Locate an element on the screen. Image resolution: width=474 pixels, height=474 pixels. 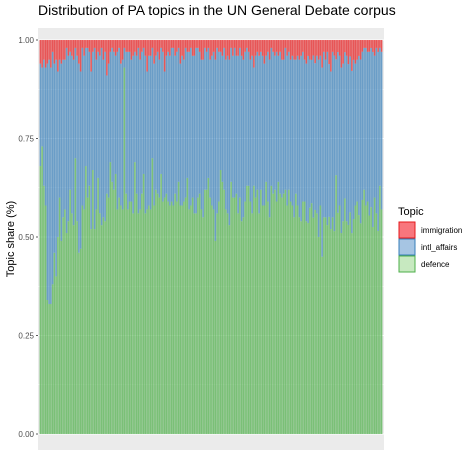
y-tick-label: 0.75 is located at coordinates (26, 139).